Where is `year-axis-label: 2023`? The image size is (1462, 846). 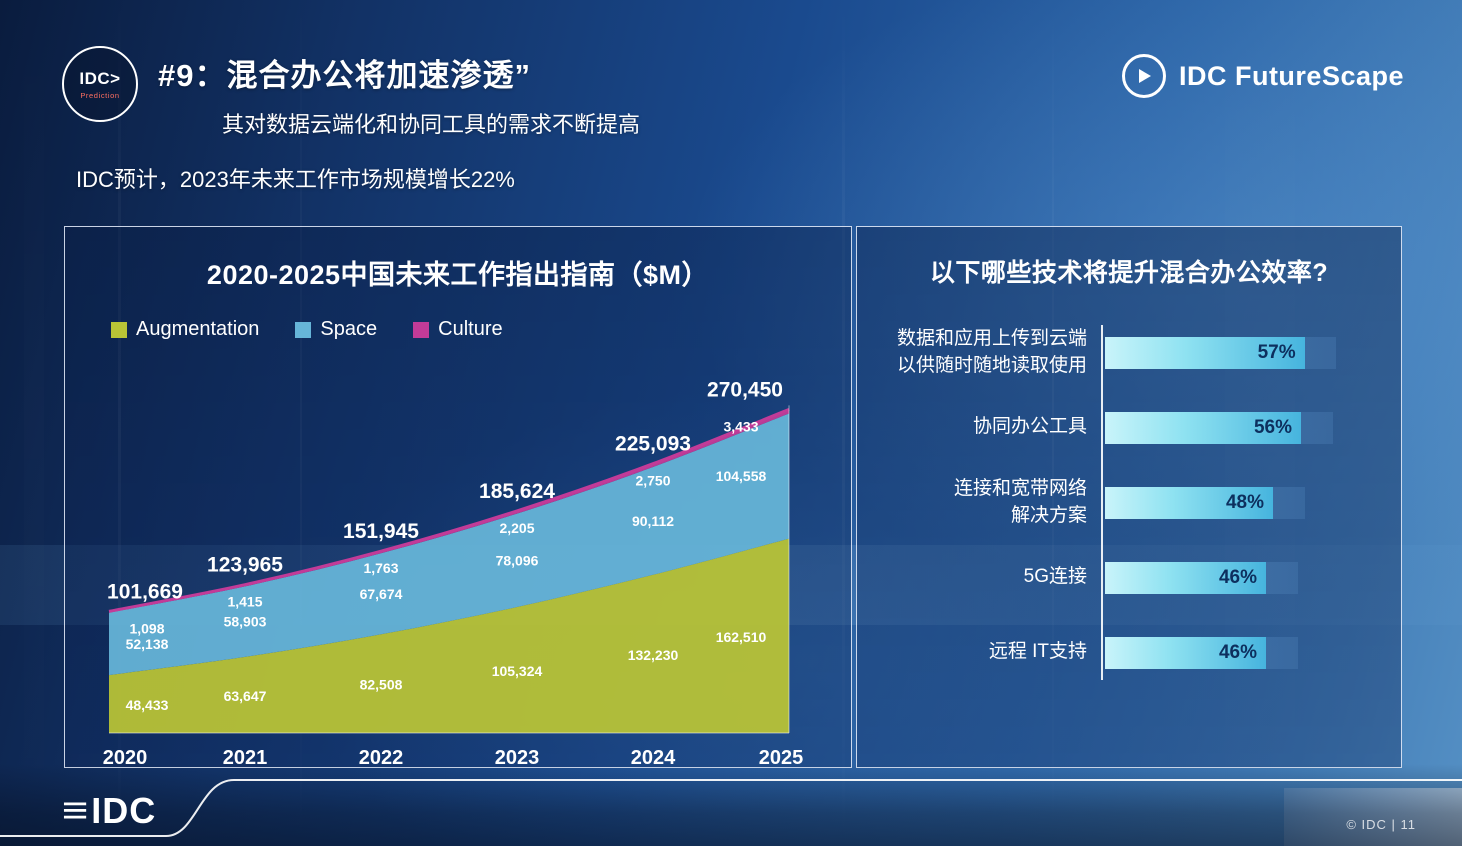 year-axis-label: 2023 is located at coordinates (517, 758).